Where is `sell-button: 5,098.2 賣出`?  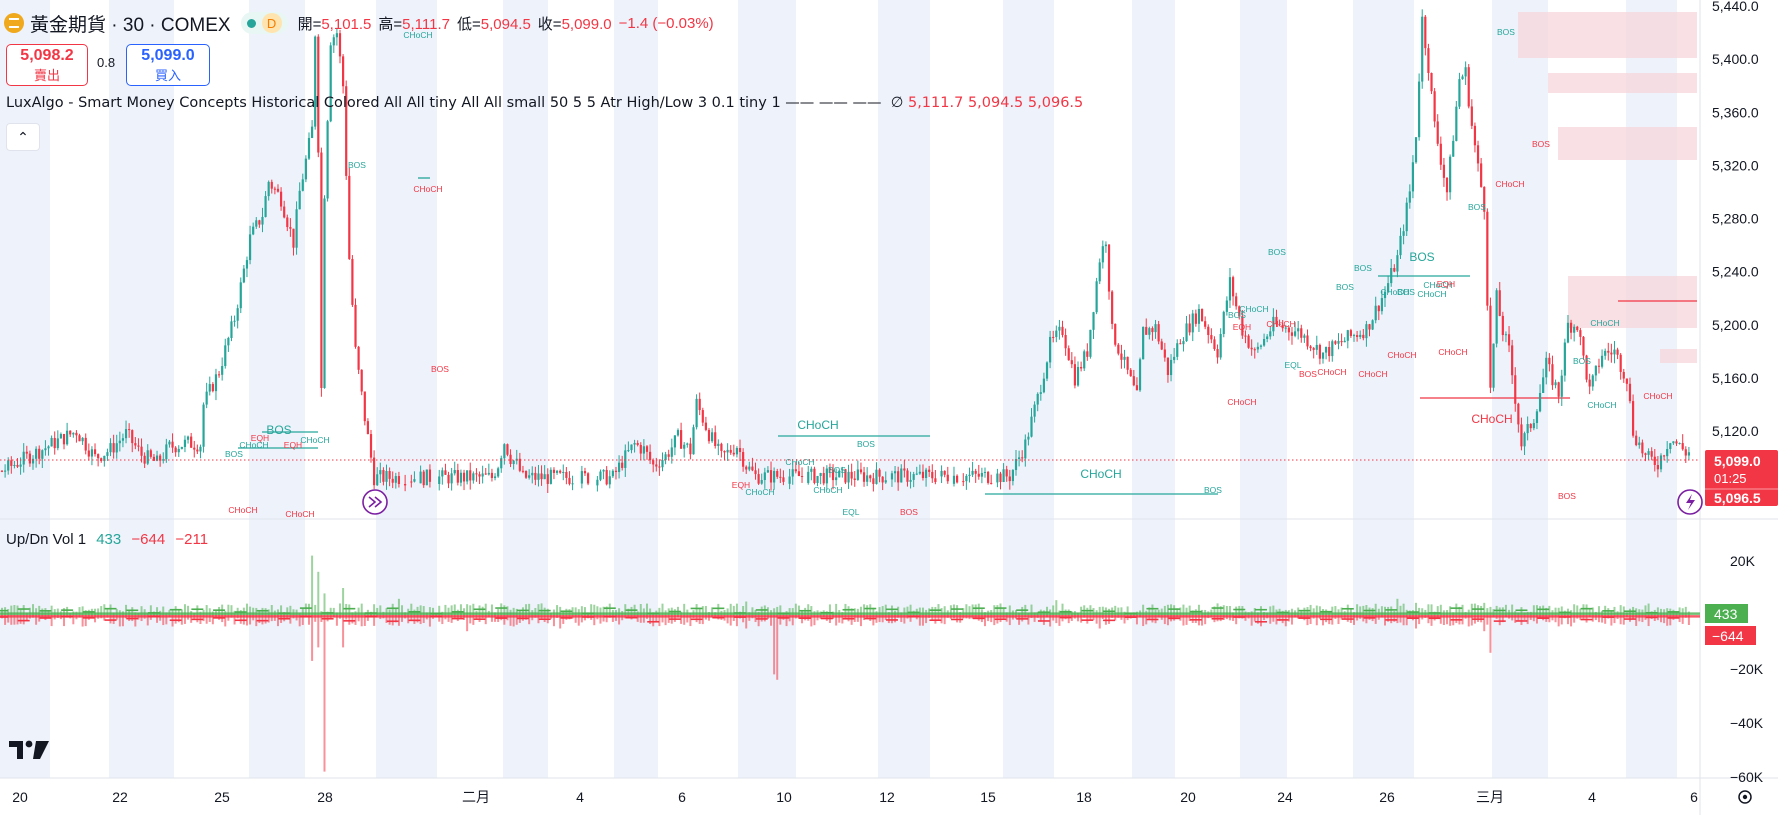 sell-button: 5,098.2 賣出 is located at coordinates (47, 65).